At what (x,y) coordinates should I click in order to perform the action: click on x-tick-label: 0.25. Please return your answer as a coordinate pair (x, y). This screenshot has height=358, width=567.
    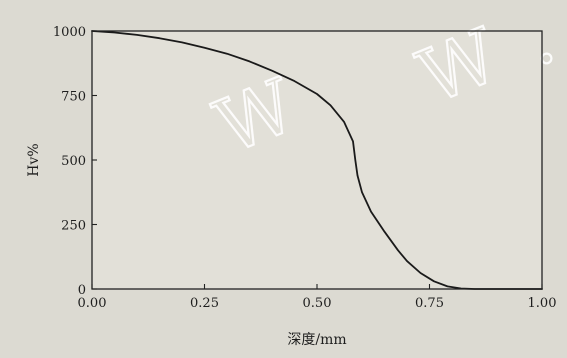
    Looking at the image, I should click on (204, 303).